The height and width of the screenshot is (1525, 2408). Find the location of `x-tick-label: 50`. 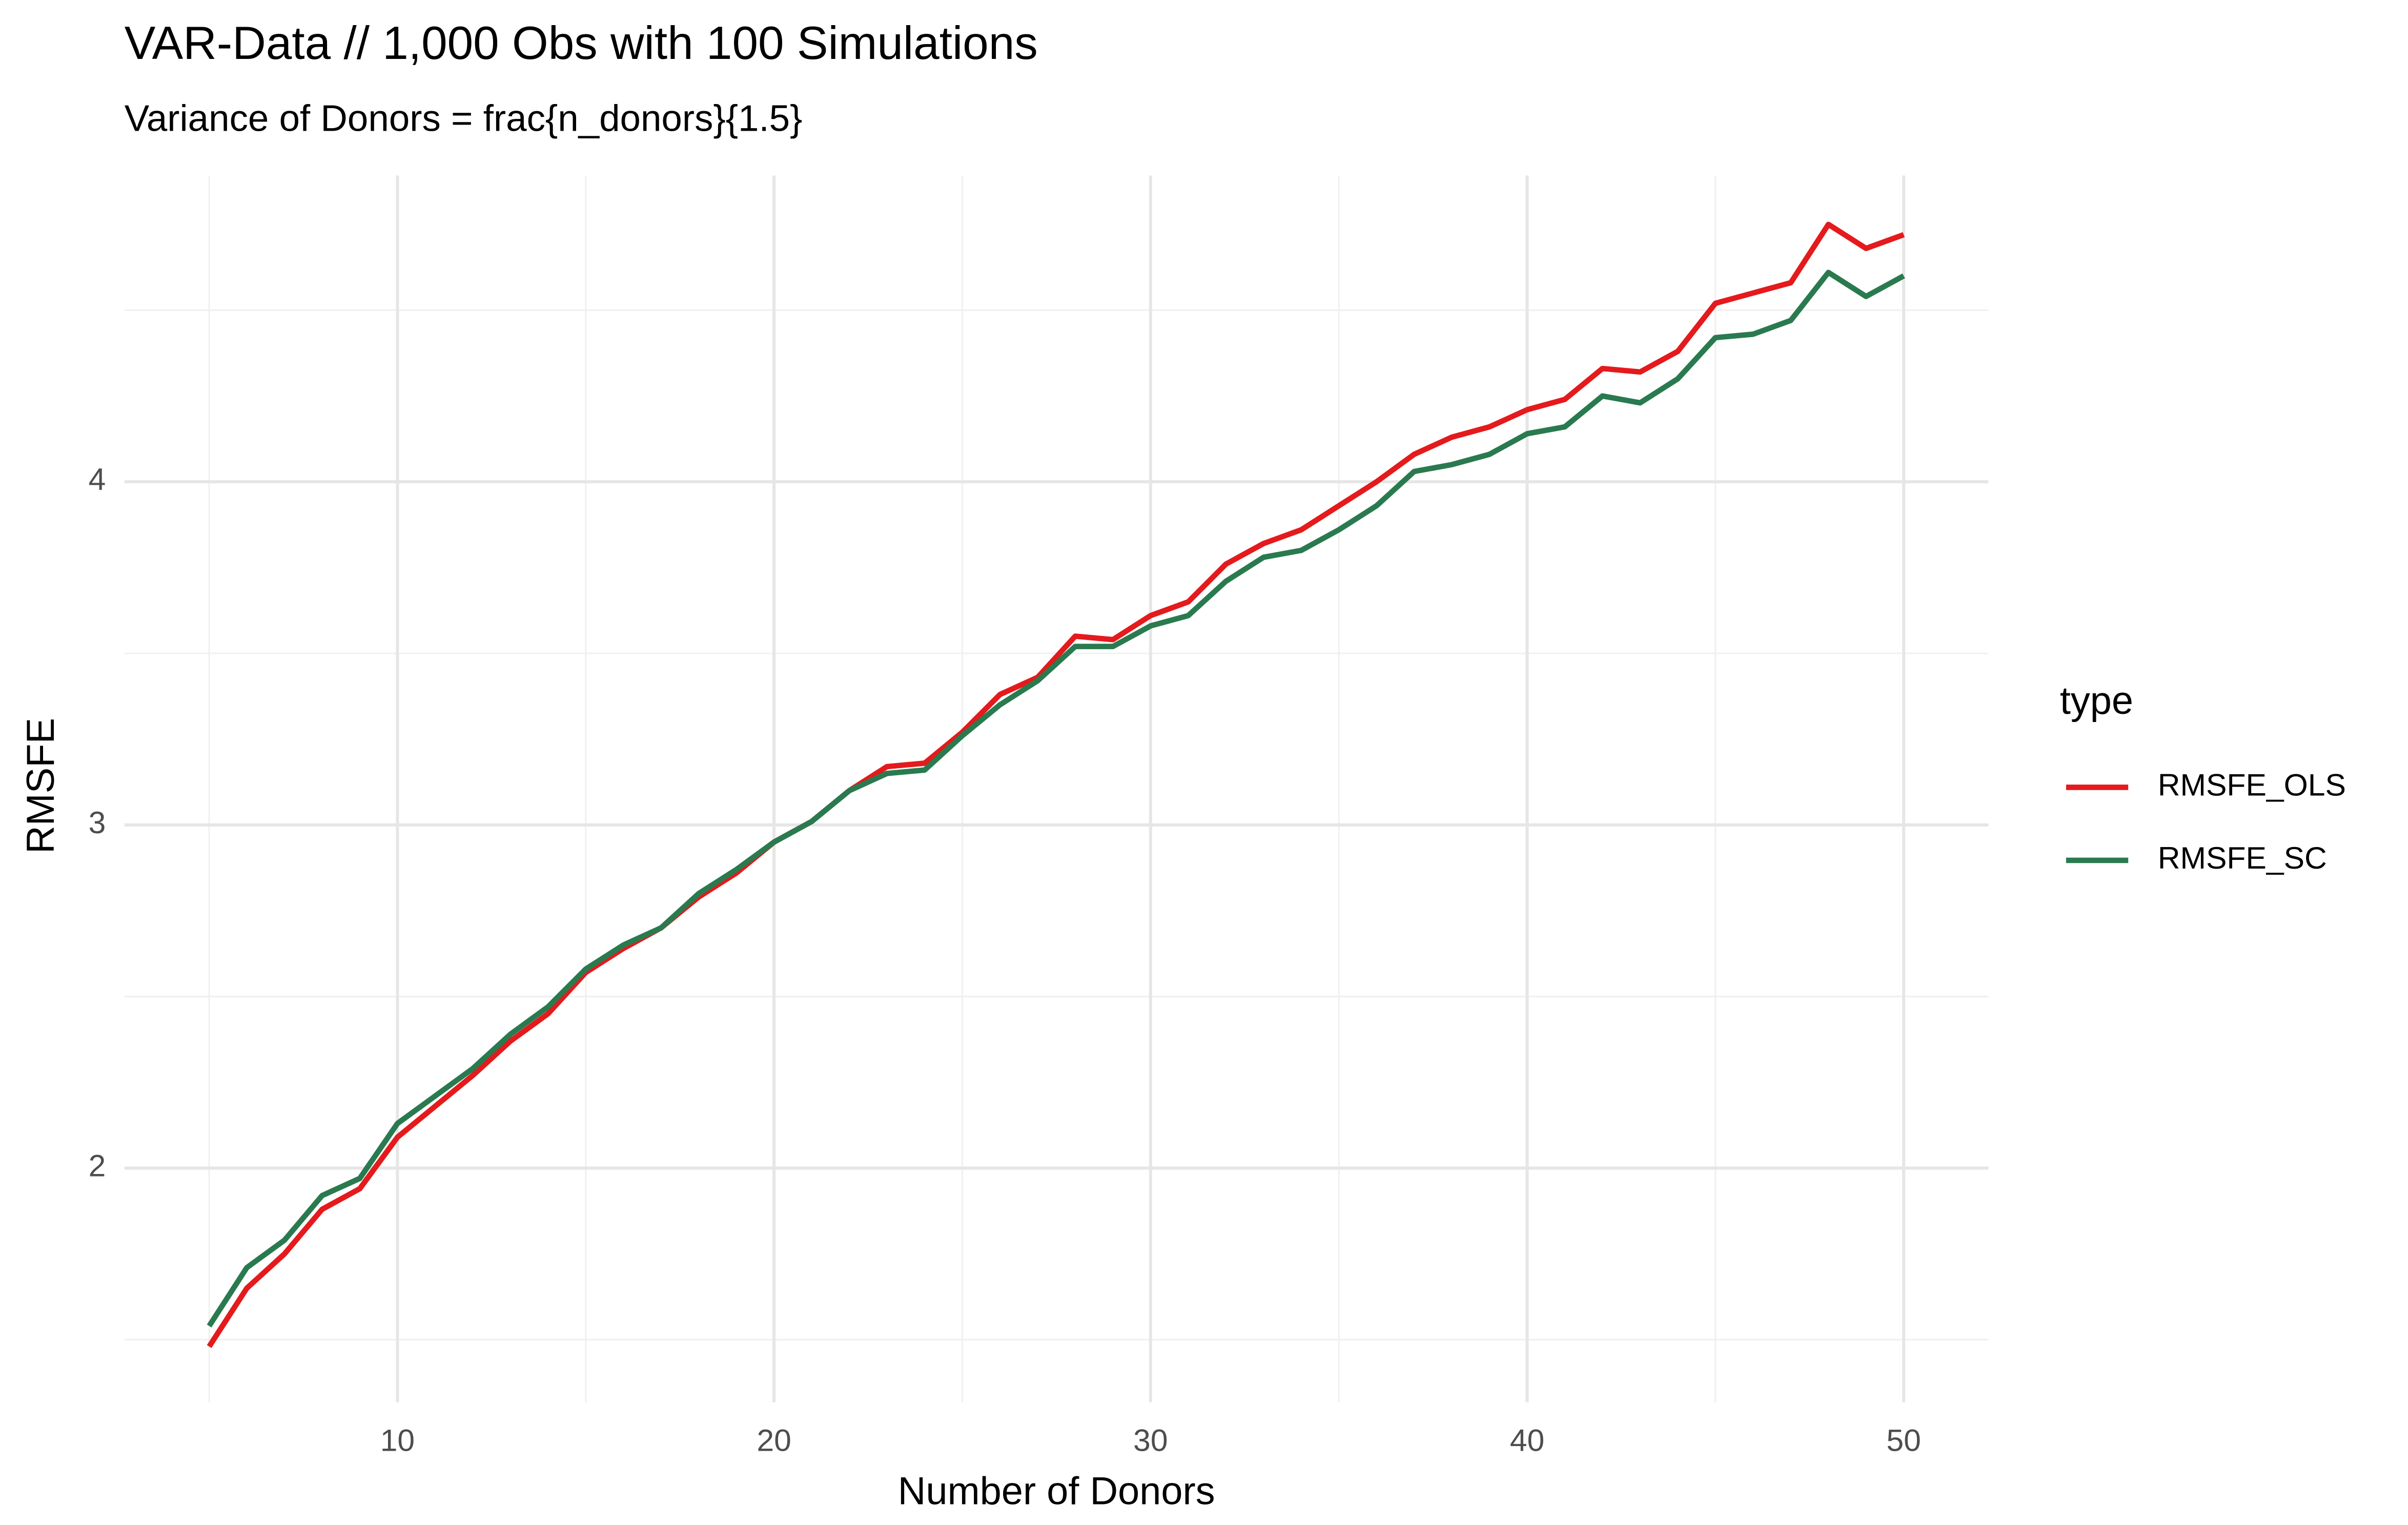

x-tick-label: 50 is located at coordinates (1904, 1440).